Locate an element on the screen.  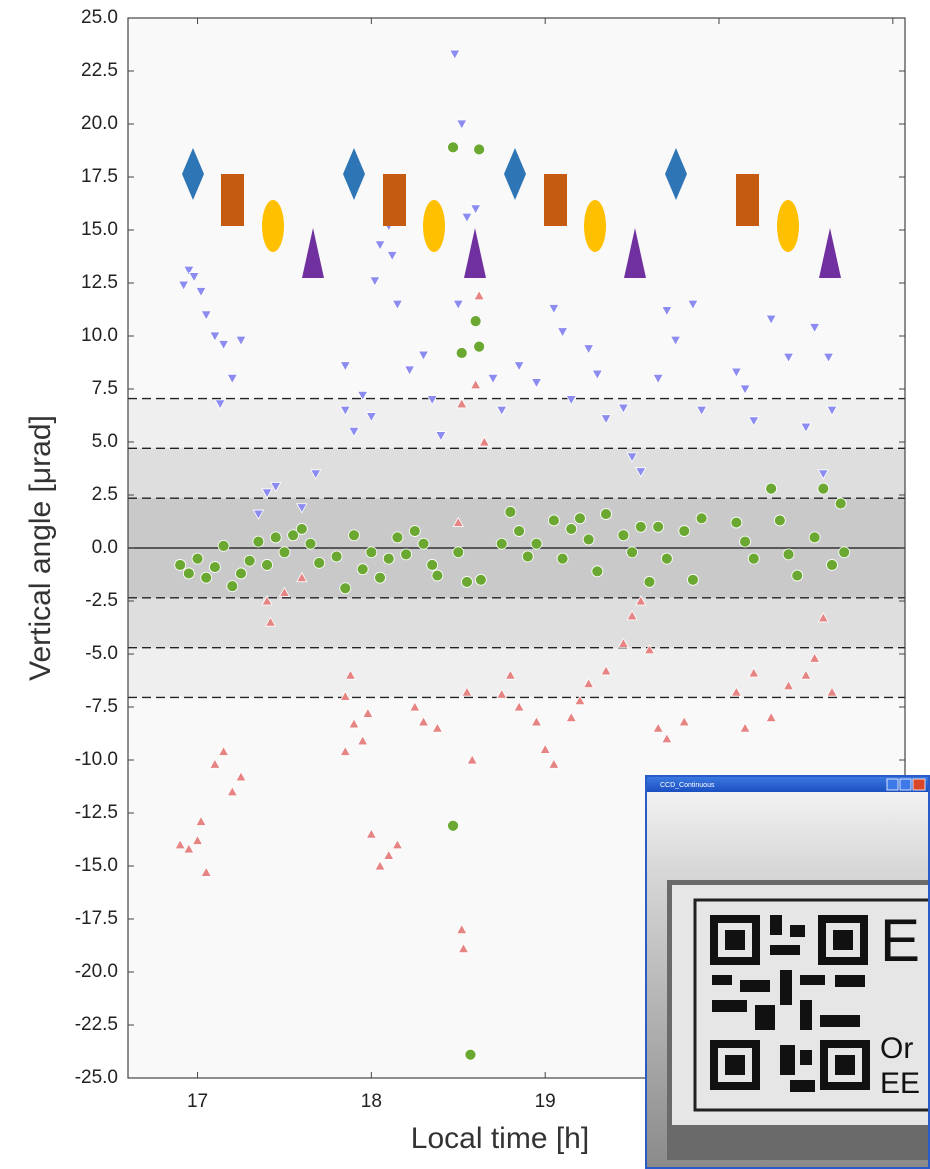
camera-window: CCD_Continuous E Or EE is located at coordinates (787, 972).